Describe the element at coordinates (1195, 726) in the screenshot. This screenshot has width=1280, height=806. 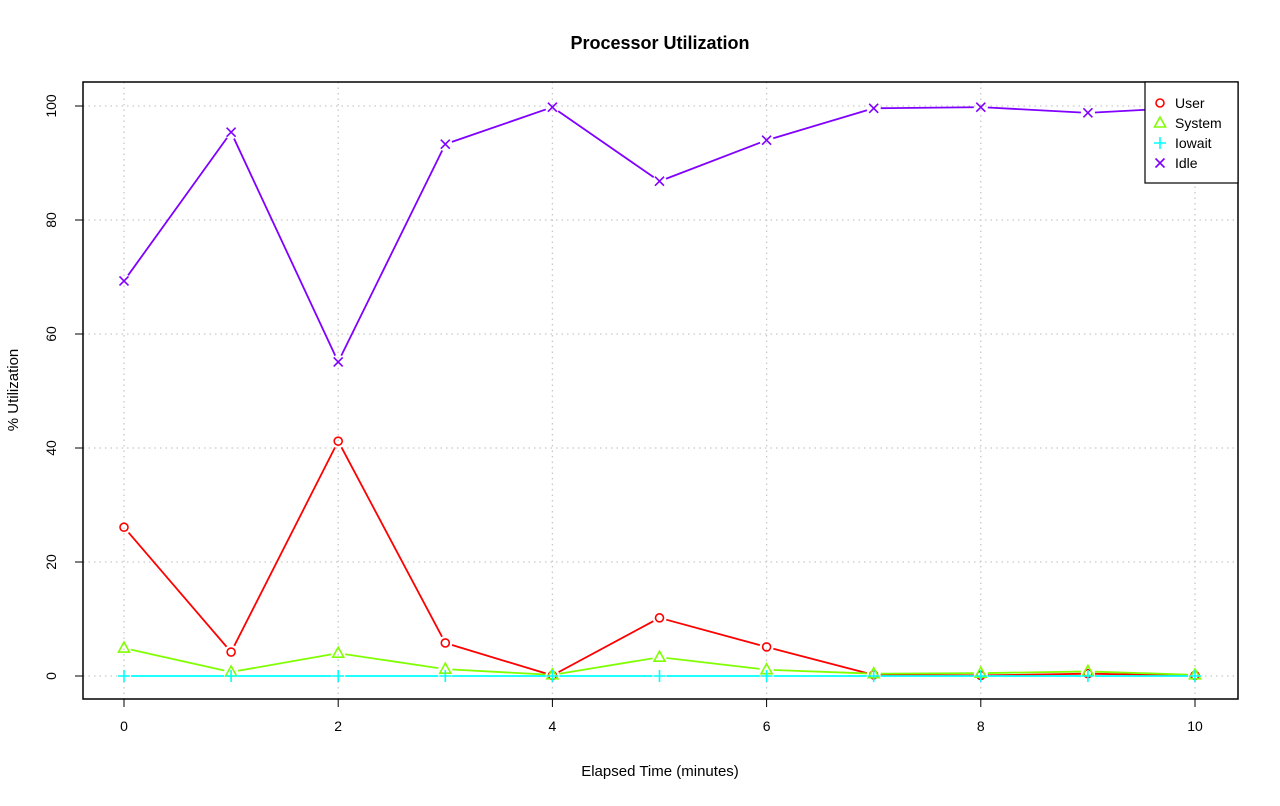
I see `x-tick-label: 10` at that location.